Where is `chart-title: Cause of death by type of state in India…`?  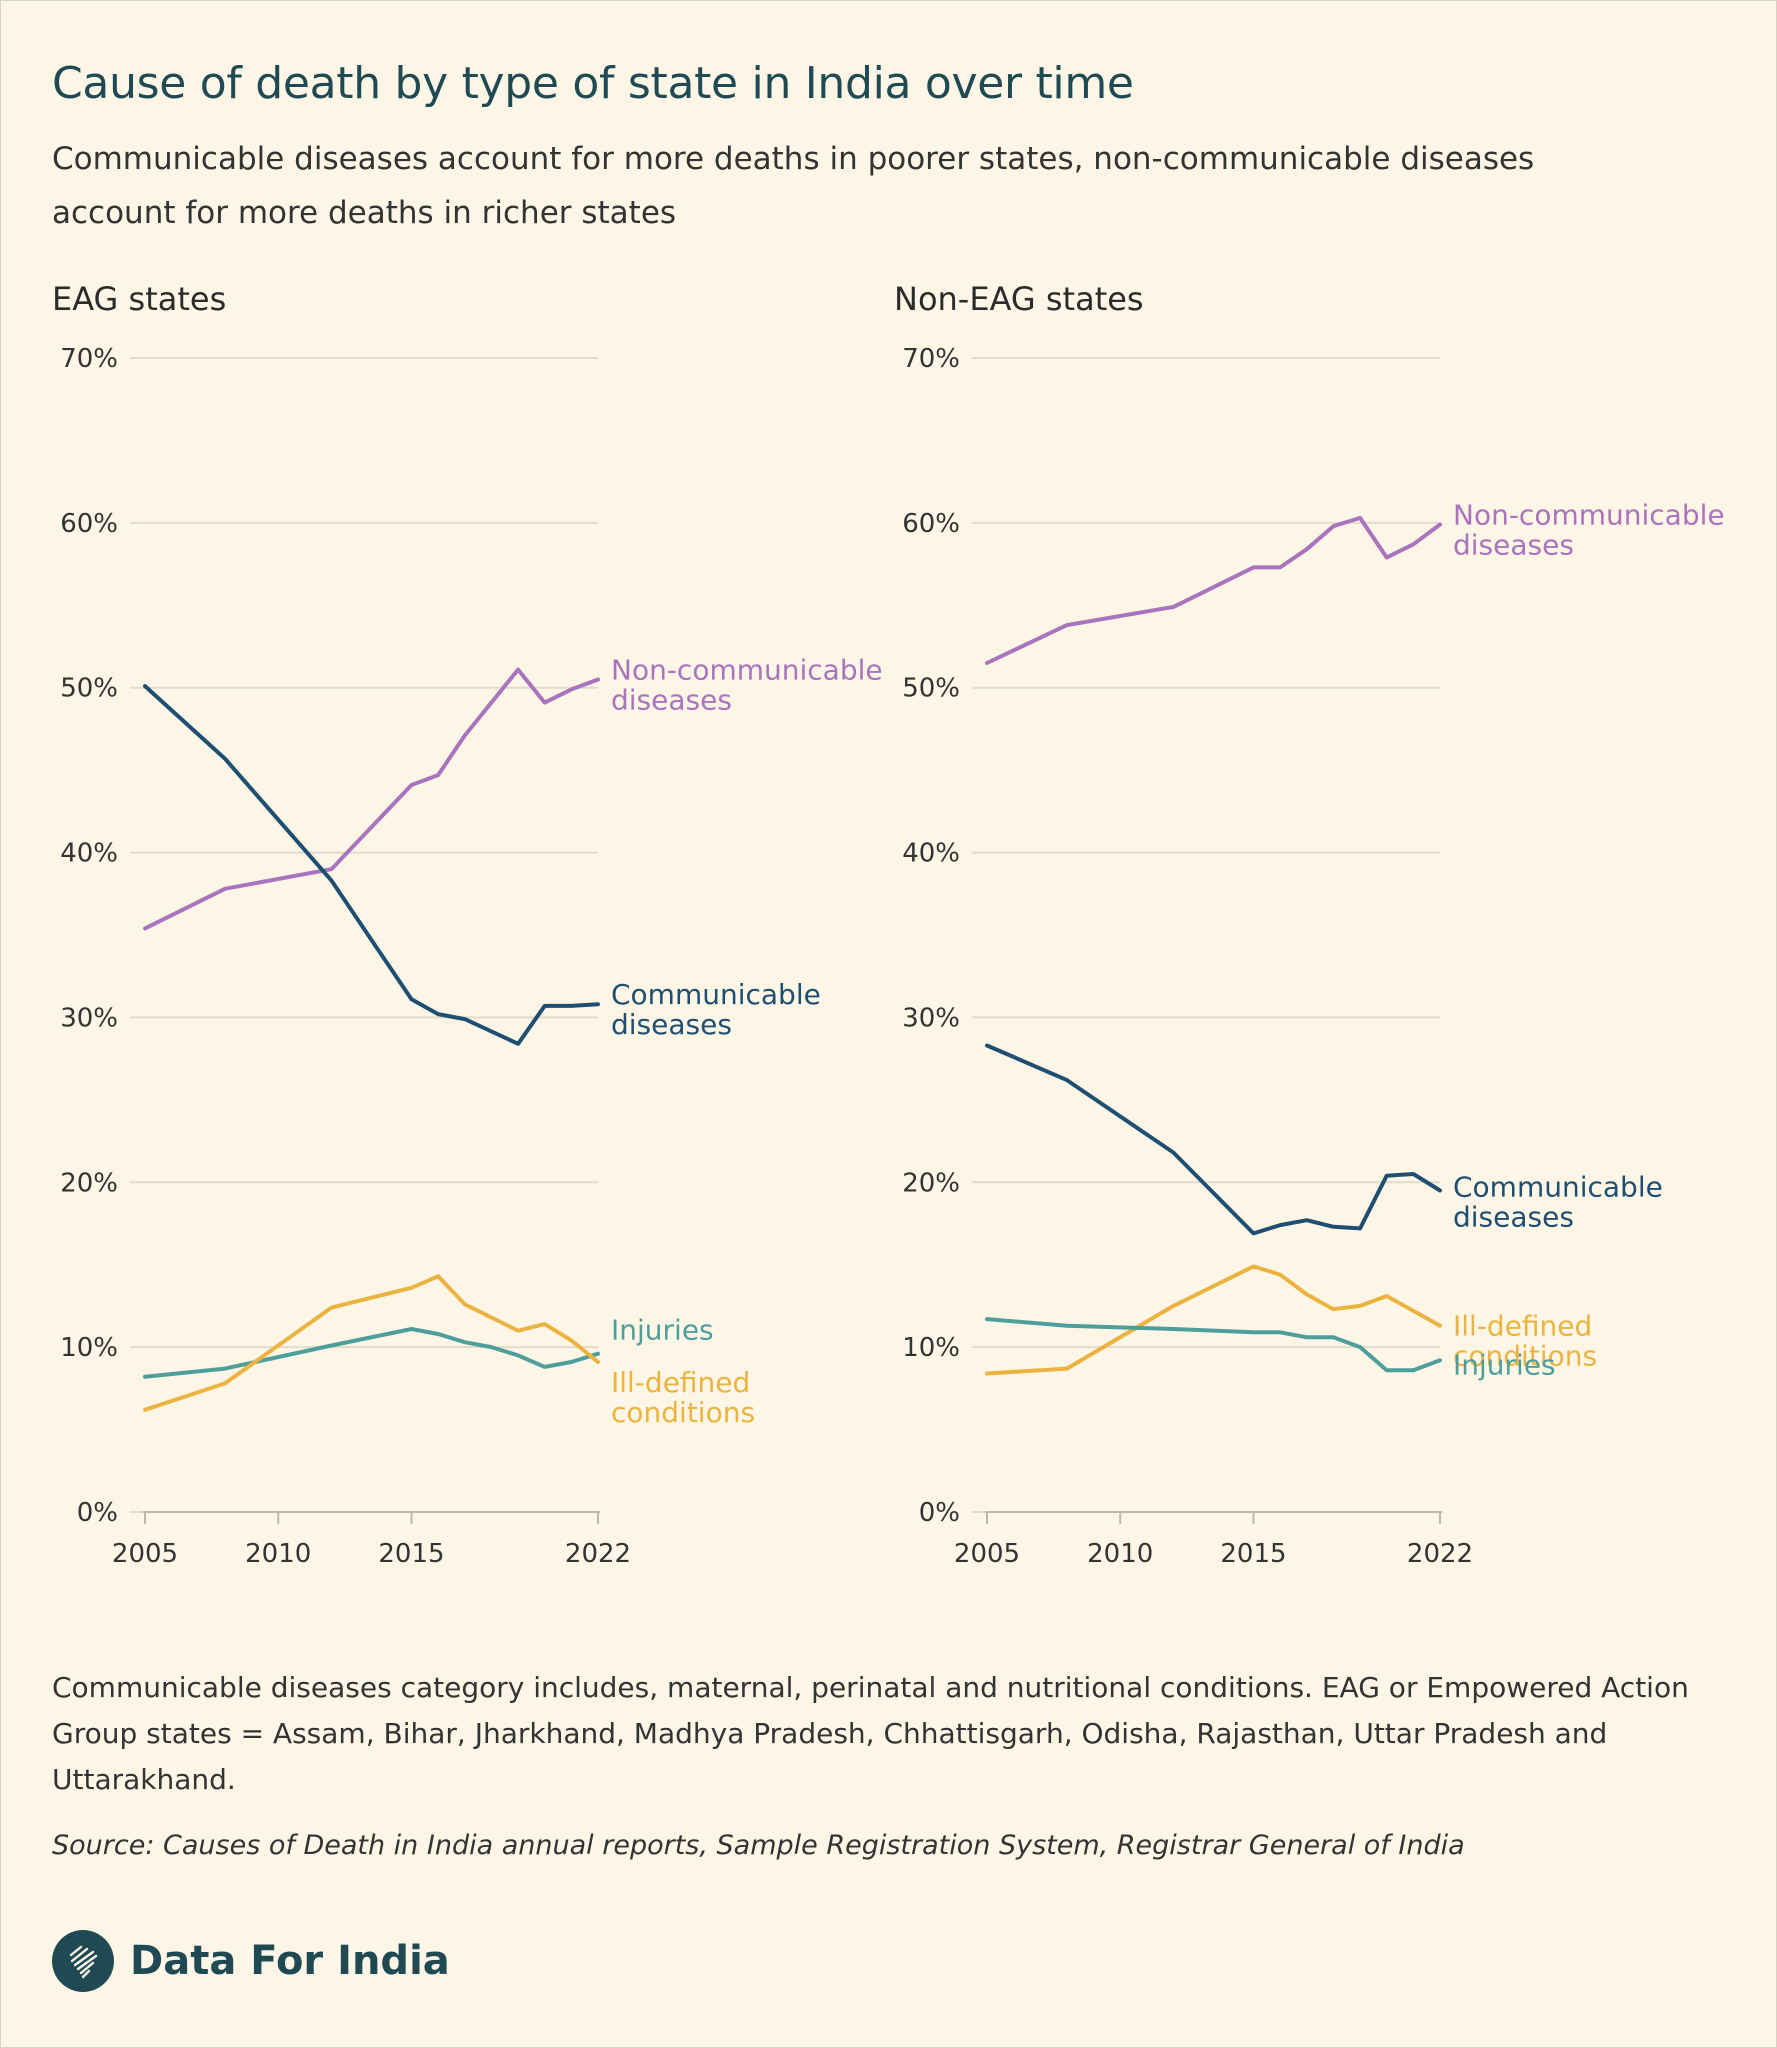
chart-title: Cause of death by type of state in India… is located at coordinates (593, 83).